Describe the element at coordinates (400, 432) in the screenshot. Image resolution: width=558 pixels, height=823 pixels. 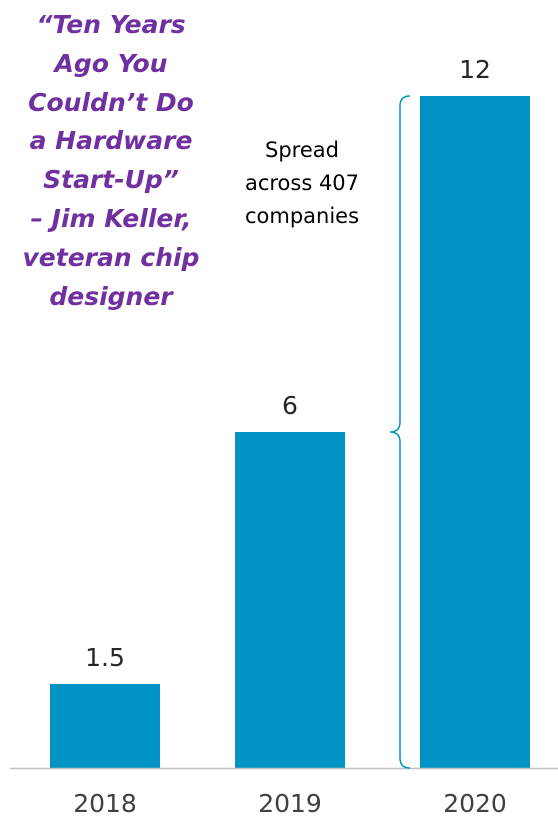
I see `spread-brace` at that location.